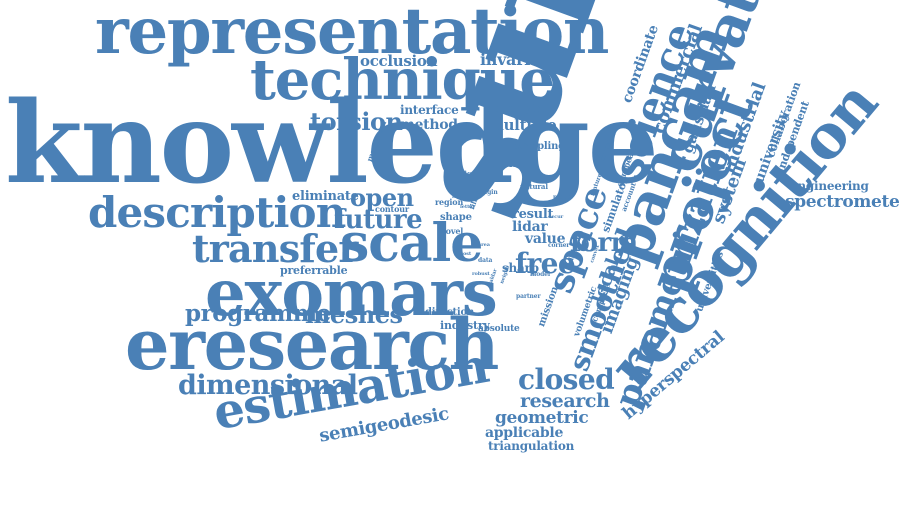 This screenshot has width=900, height=515. I want to click on word-engineering: engineering, so click(829, 186).